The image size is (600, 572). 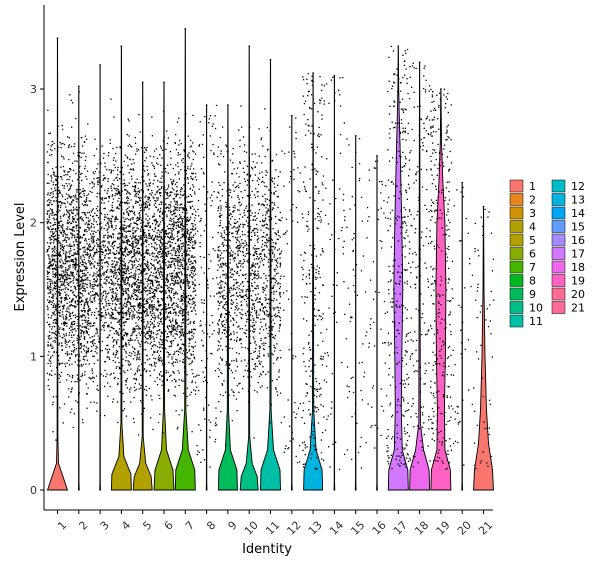 What do you see at coordinates (336, 528) in the screenshot?
I see `x-tick-label-14: 14` at bounding box center [336, 528].